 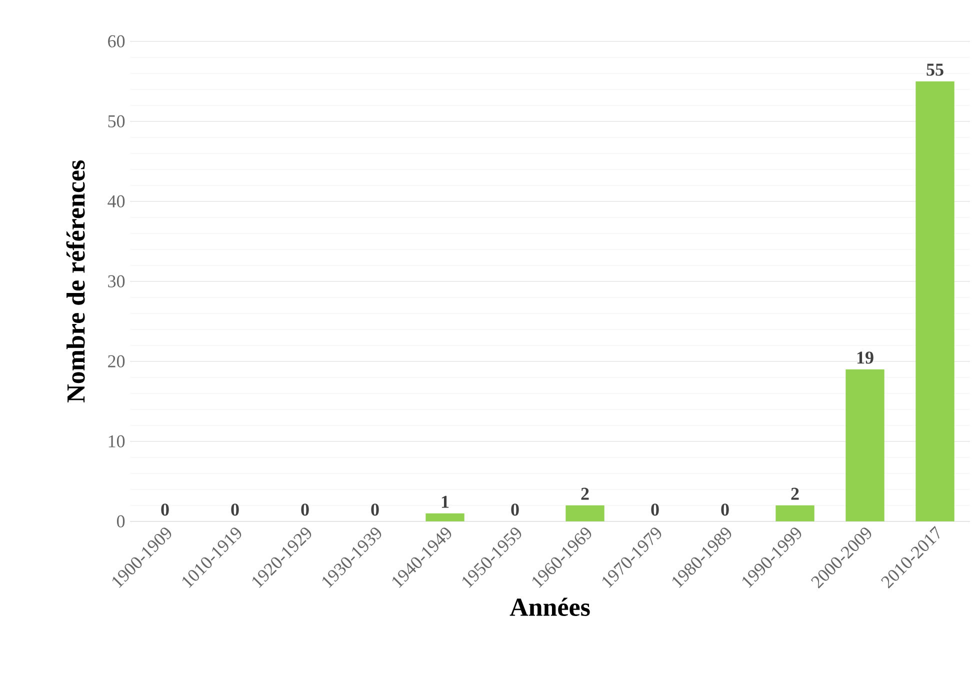 What do you see at coordinates (935, 70) in the screenshot?
I see `data-label: 55` at bounding box center [935, 70].